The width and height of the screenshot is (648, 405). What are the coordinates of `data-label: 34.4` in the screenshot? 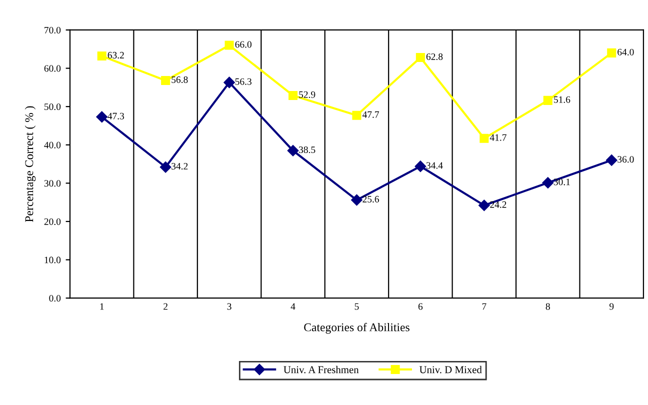 It's located at (434, 165).